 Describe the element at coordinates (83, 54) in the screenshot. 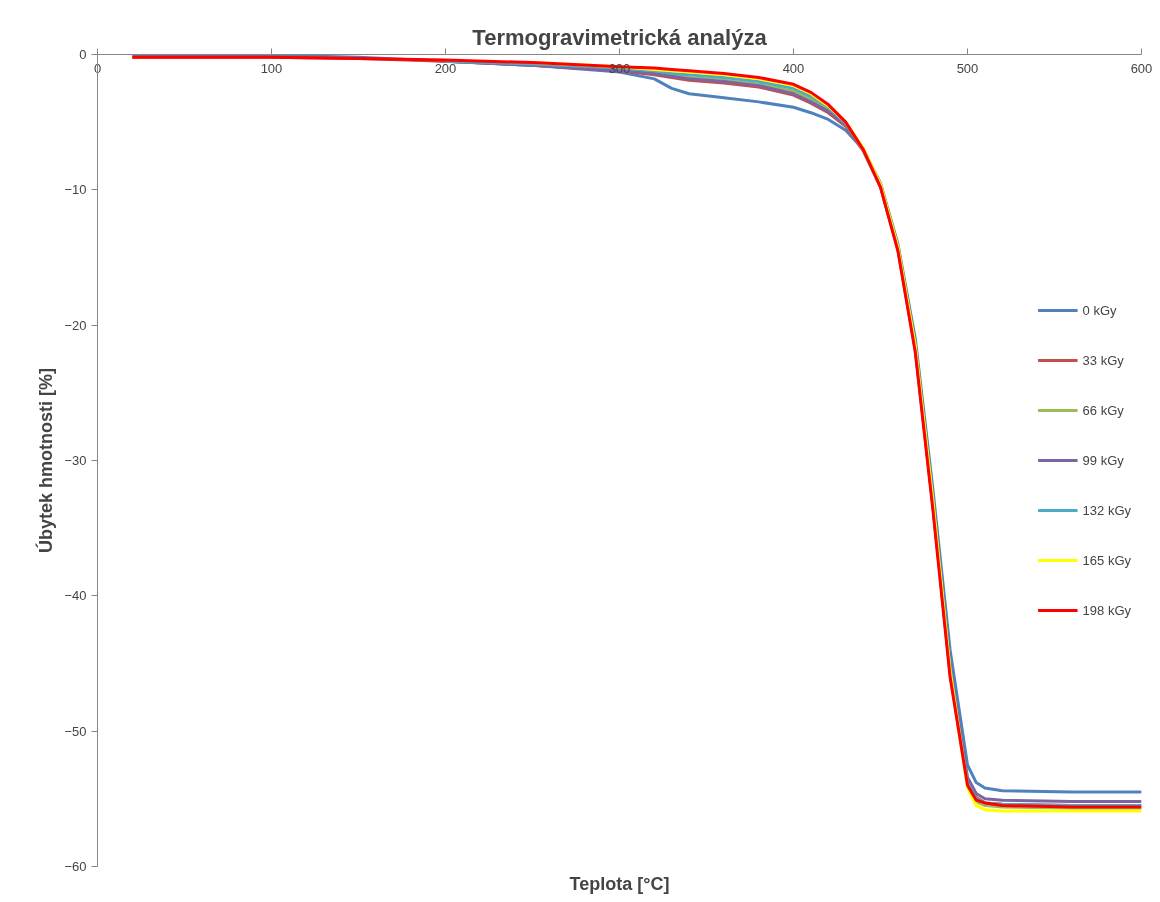

I see `y-tick-label: 0` at that location.